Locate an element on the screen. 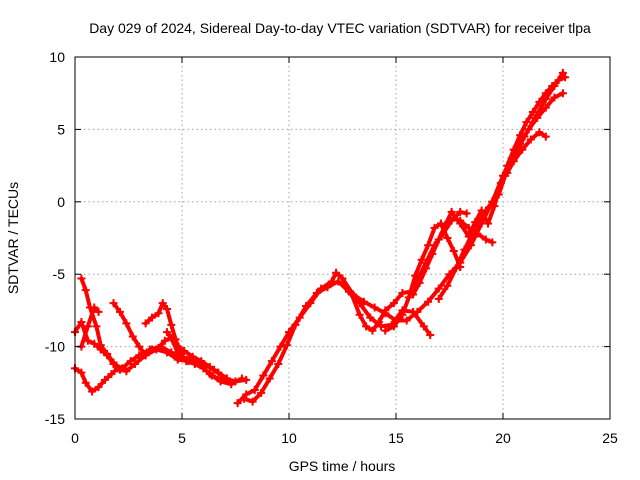  x-axis-label: GPS time / hours is located at coordinates (342, 466).